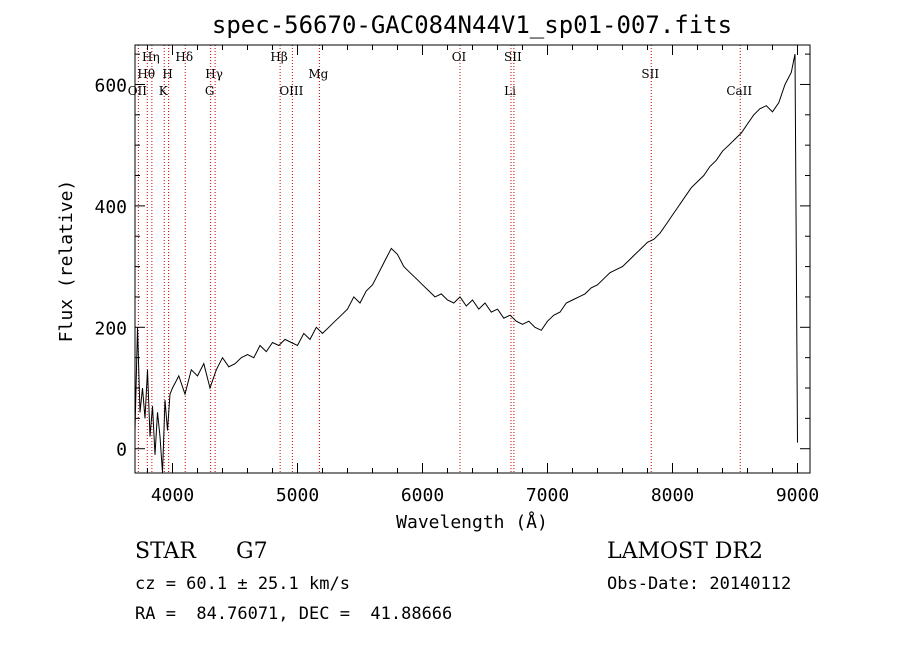  Describe the element at coordinates (201, 551) in the screenshot. I see `object-class: STAR G7` at that location.